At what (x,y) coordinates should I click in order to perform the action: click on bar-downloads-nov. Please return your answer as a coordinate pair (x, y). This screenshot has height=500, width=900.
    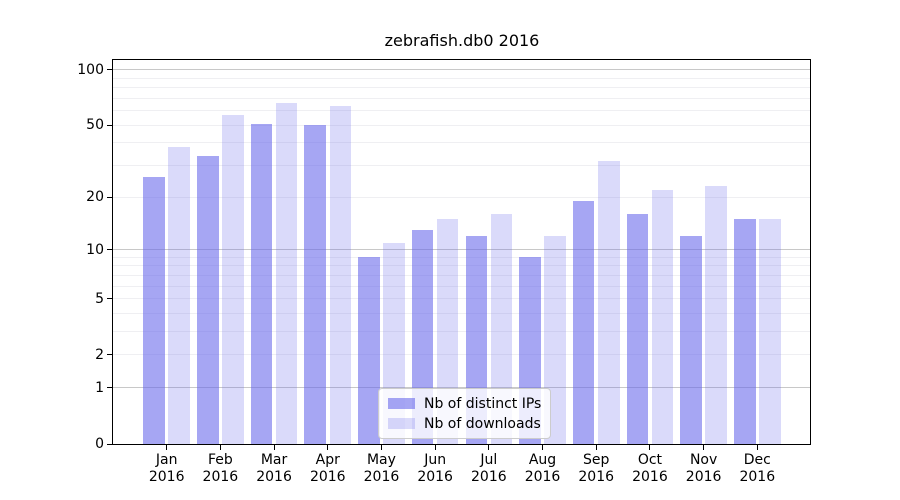
    Looking at the image, I should click on (716, 315).